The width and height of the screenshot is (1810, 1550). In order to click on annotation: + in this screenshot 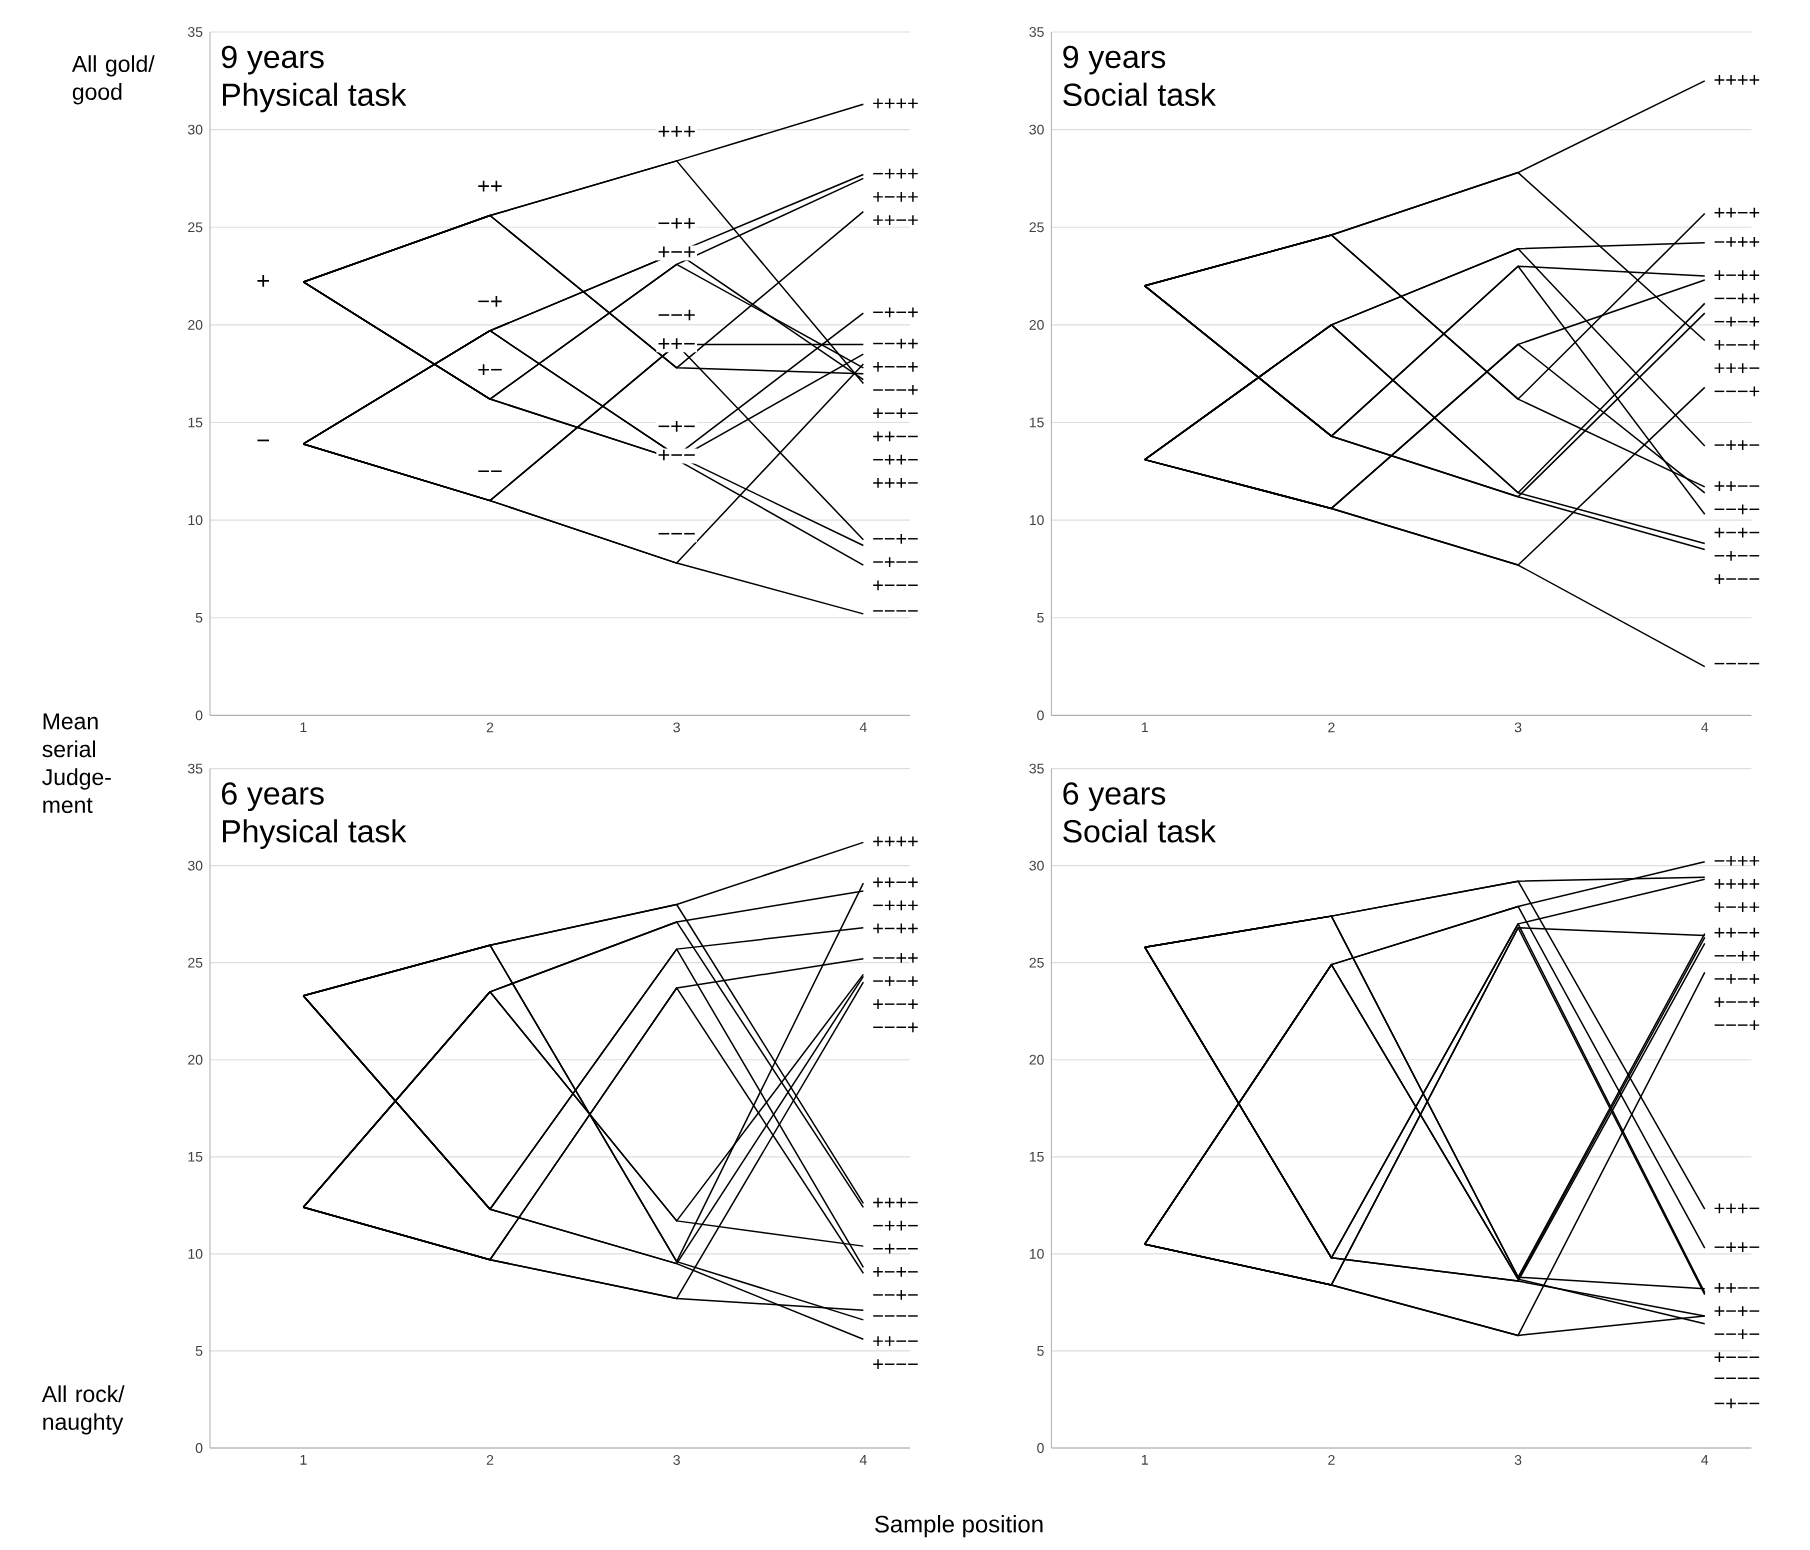, I will do `click(263, 281)`.